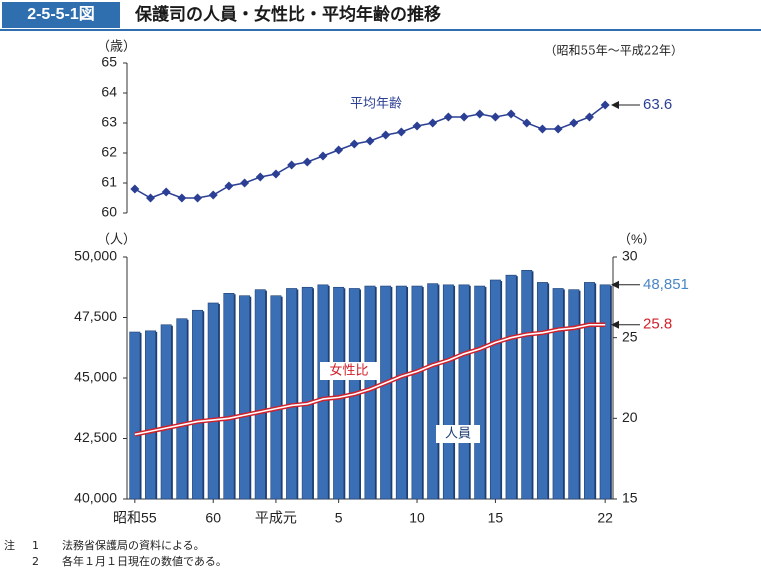  Describe the element at coordinates (144, 561) in the screenshot. I see `note-text: 各年１月１日現在の数値である。` at that location.